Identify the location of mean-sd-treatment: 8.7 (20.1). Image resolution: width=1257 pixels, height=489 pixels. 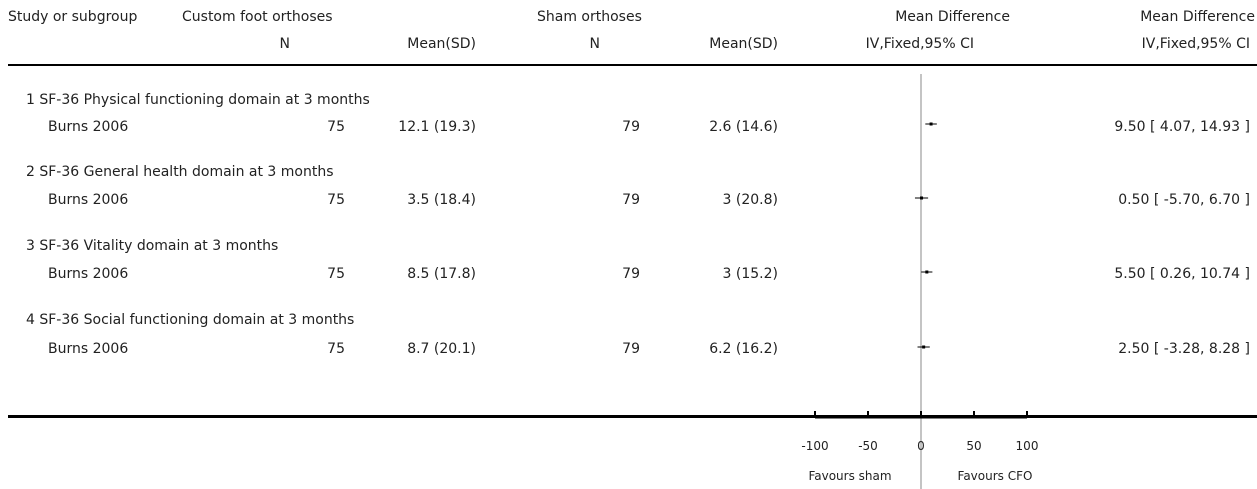
(441, 349).